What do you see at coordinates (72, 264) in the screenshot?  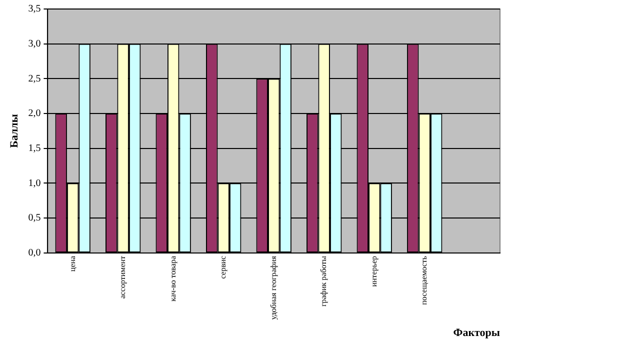 I see `x-tick-label: цена` at bounding box center [72, 264].